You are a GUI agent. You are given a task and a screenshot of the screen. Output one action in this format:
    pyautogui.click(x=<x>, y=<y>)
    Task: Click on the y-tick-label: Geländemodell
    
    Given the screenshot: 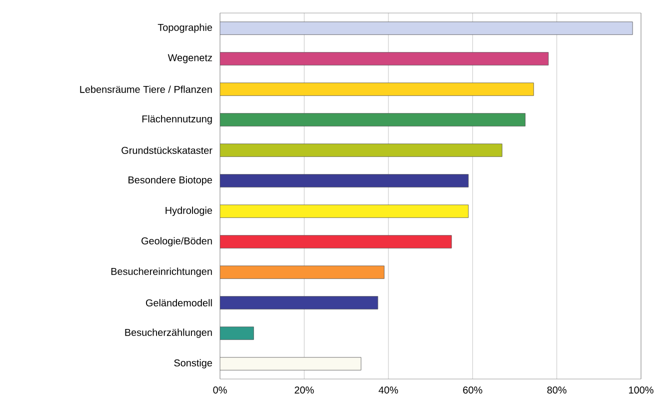 What is the action you would take?
    pyautogui.click(x=179, y=302)
    